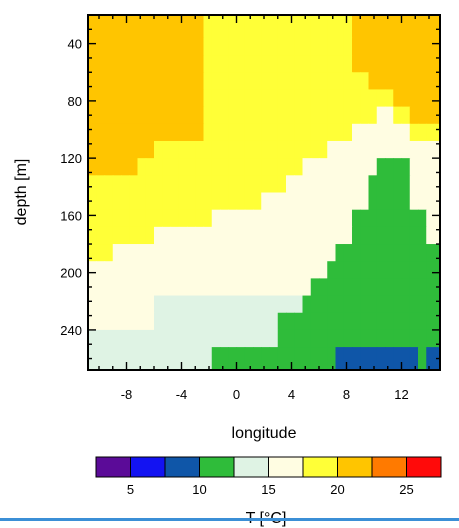 Image resolution: width=459 pixels, height=528 pixels. Describe the element at coordinates (337, 489) in the screenshot. I see `colorbar-tick-label: 20` at that location.